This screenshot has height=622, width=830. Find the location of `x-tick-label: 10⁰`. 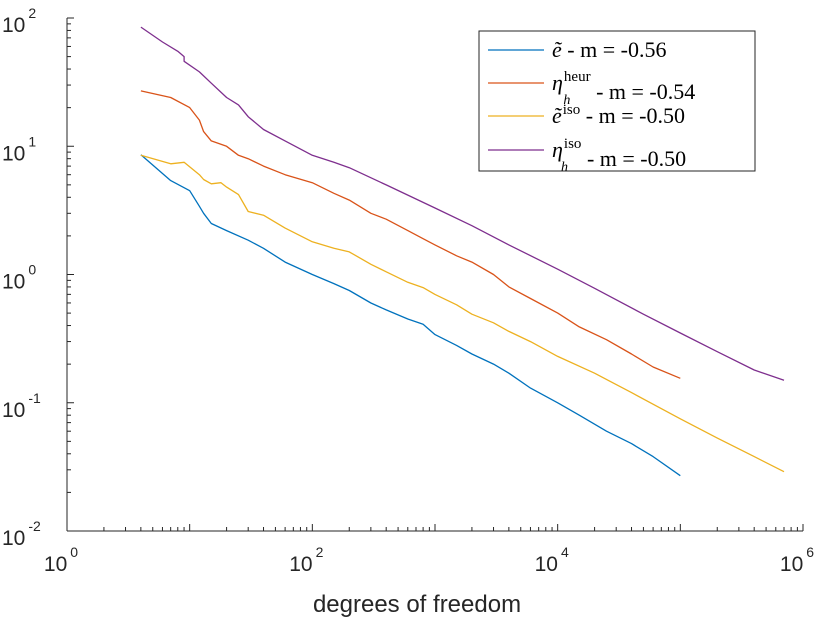

x-tick-label: 10⁰ is located at coordinates (61, 560).